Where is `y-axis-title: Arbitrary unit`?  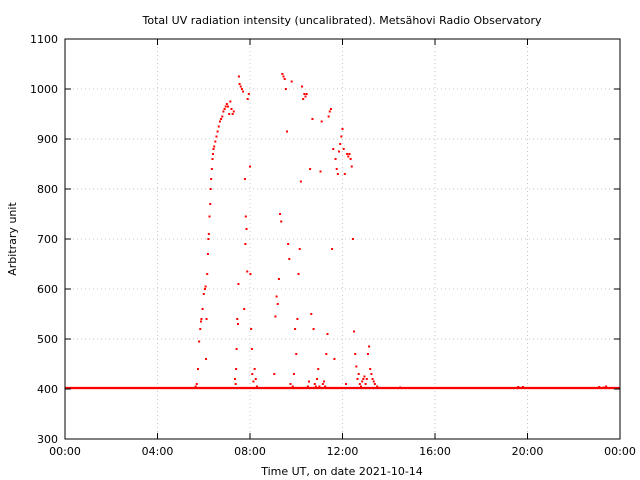 y-axis-title: Arbitrary unit is located at coordinates (12, 239).